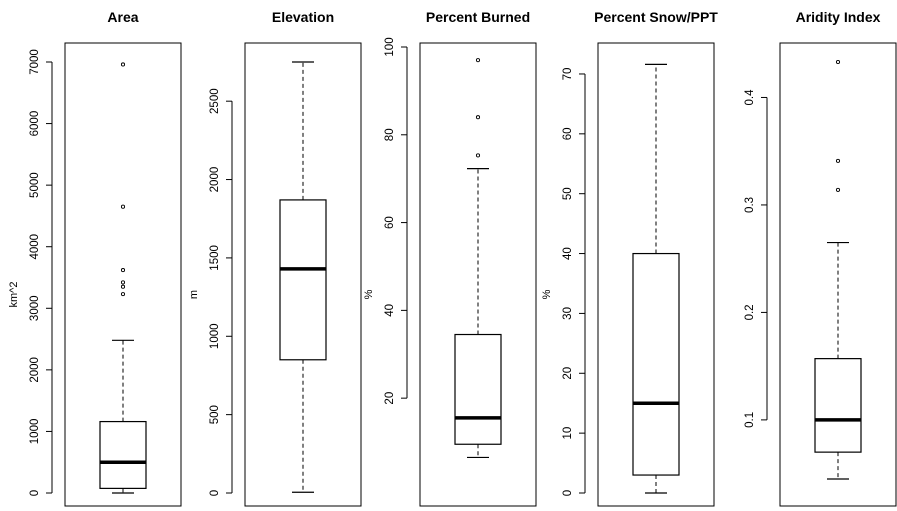 This screenshot has width=897, height=511. I want to click on panel-title: Area, so click(122, 17).